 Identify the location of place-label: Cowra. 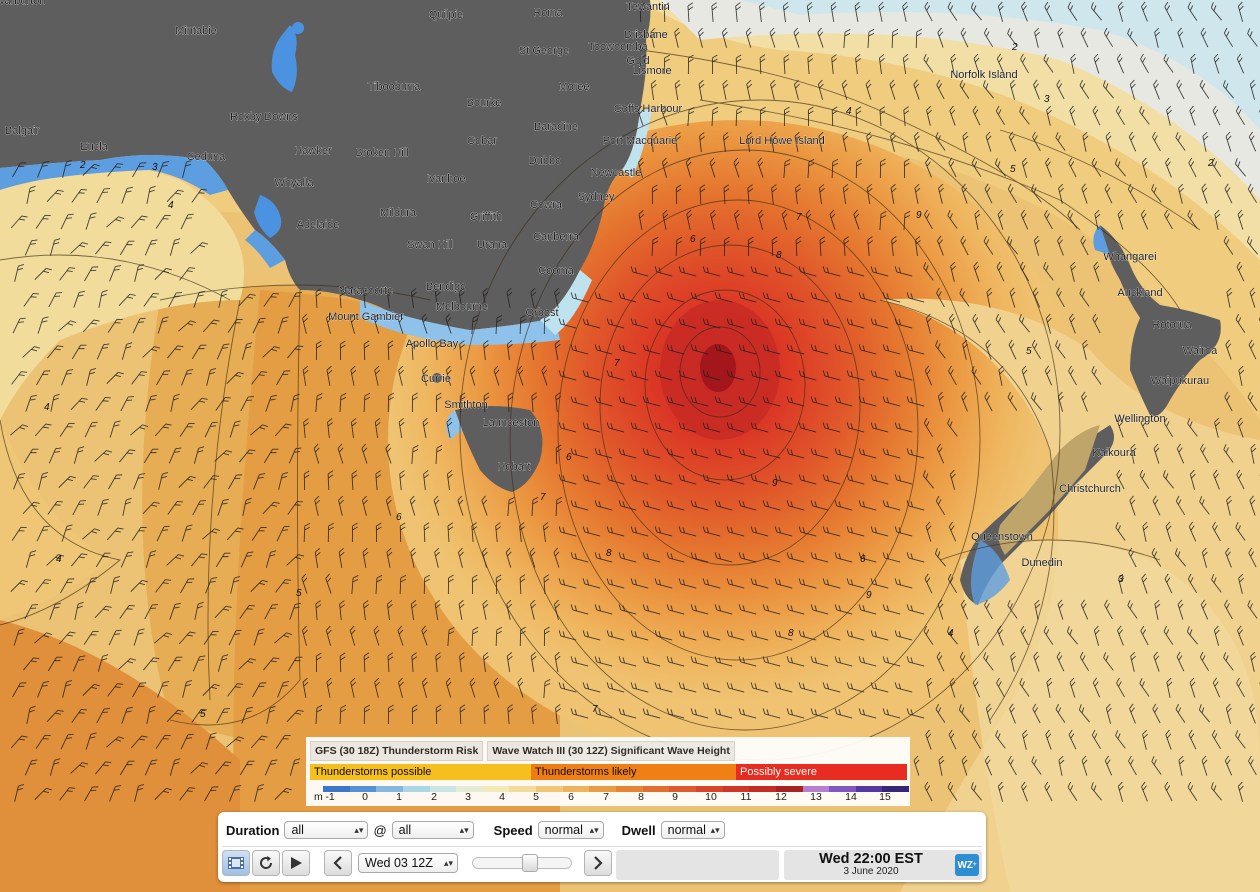
(546, 205).